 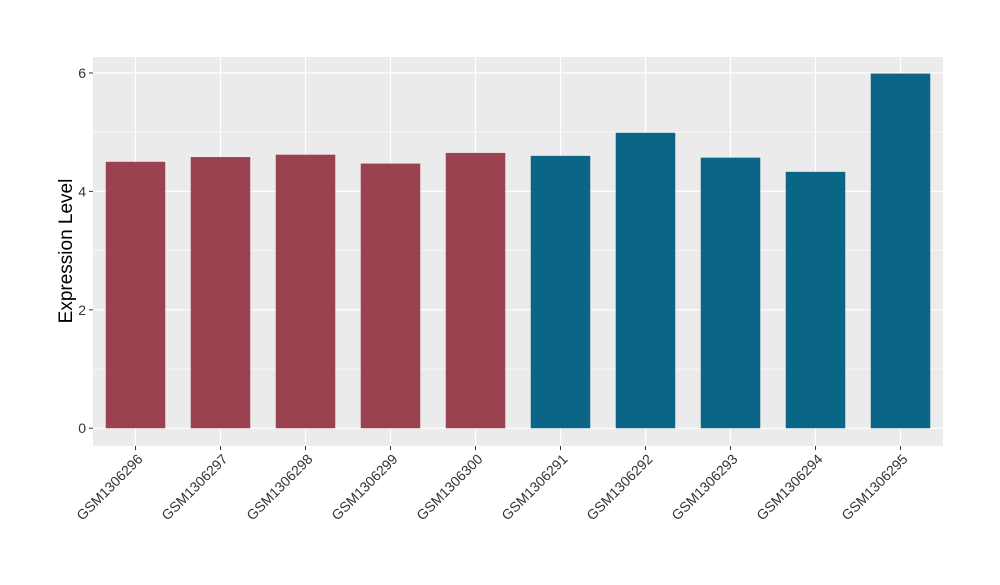 I want to click on bar-GSM1306297, so click(x=220, y=293).